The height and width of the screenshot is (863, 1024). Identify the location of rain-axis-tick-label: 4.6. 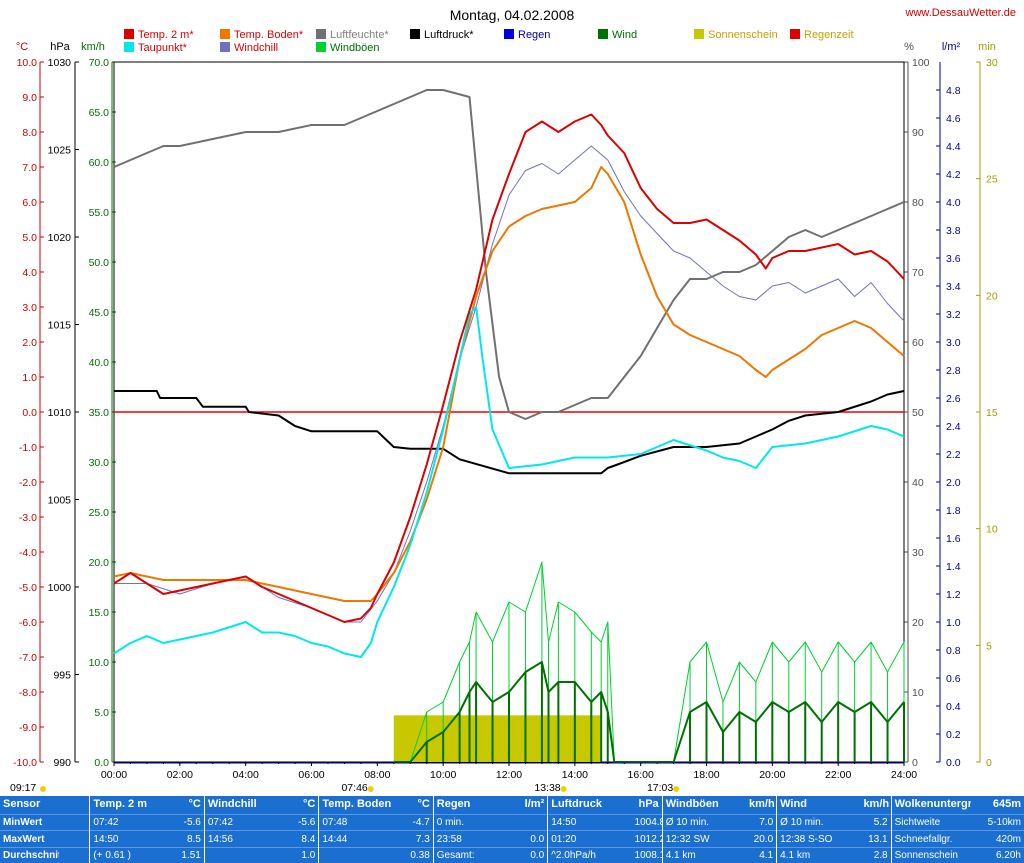
(953, 119).